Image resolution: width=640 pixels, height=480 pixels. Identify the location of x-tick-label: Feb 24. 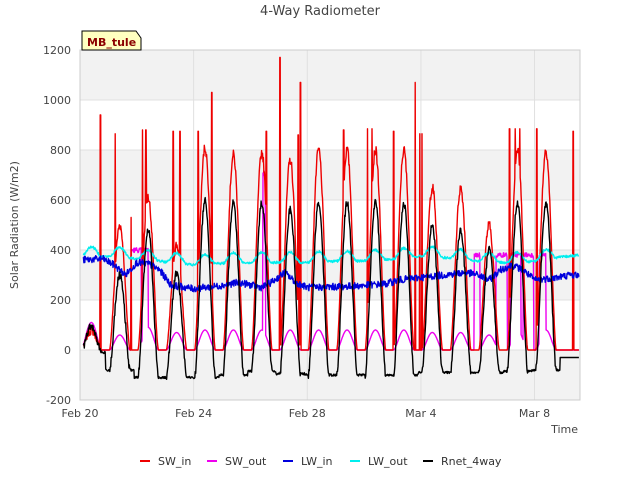
(193, 413).